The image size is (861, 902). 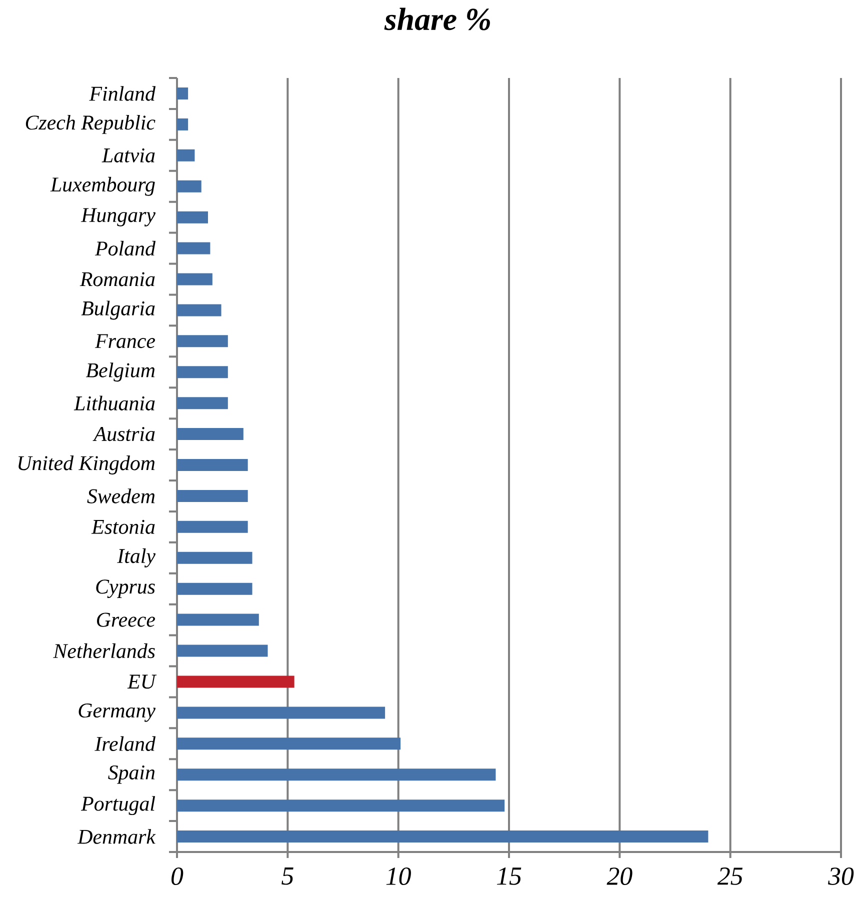 What do you see at coordinates (104, 650) in the screenshot?
I see `y-tick-label: Netherlands` at bounding box center [104, 650].